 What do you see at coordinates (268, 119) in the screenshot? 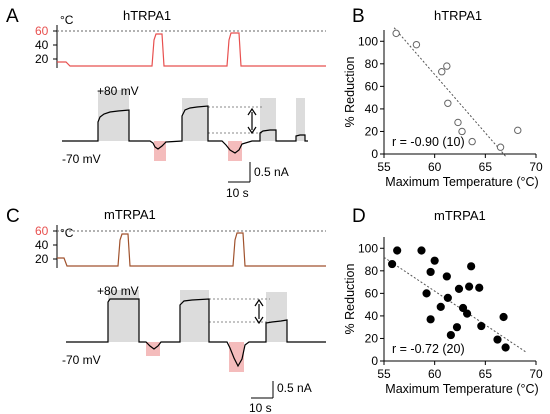
I see `voltage-step-shade-a3` at bounding box center [268, 119].